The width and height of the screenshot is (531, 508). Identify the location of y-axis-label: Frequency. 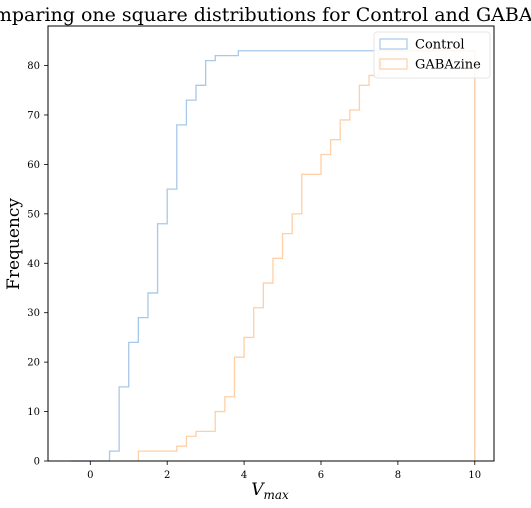
(14, 244).